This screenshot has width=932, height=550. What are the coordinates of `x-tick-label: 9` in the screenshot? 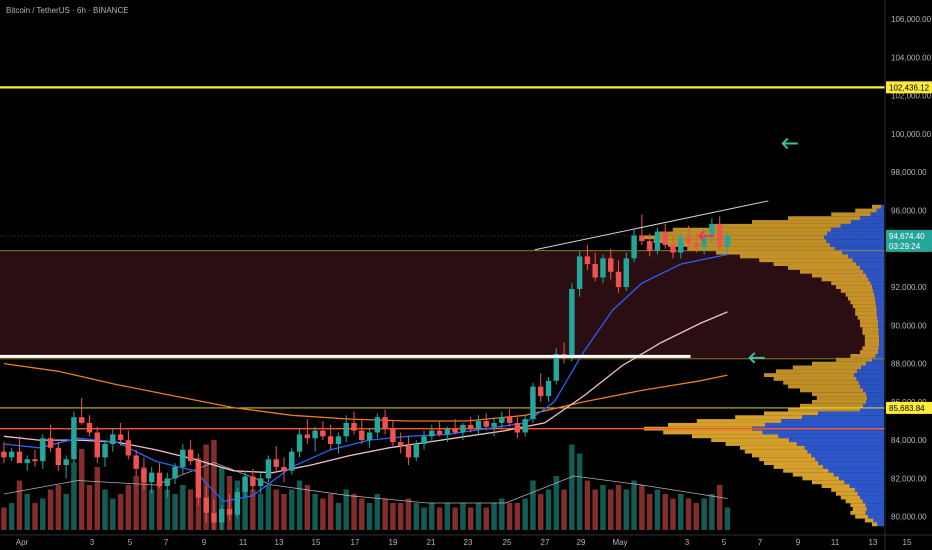 It's located at (204, 542).